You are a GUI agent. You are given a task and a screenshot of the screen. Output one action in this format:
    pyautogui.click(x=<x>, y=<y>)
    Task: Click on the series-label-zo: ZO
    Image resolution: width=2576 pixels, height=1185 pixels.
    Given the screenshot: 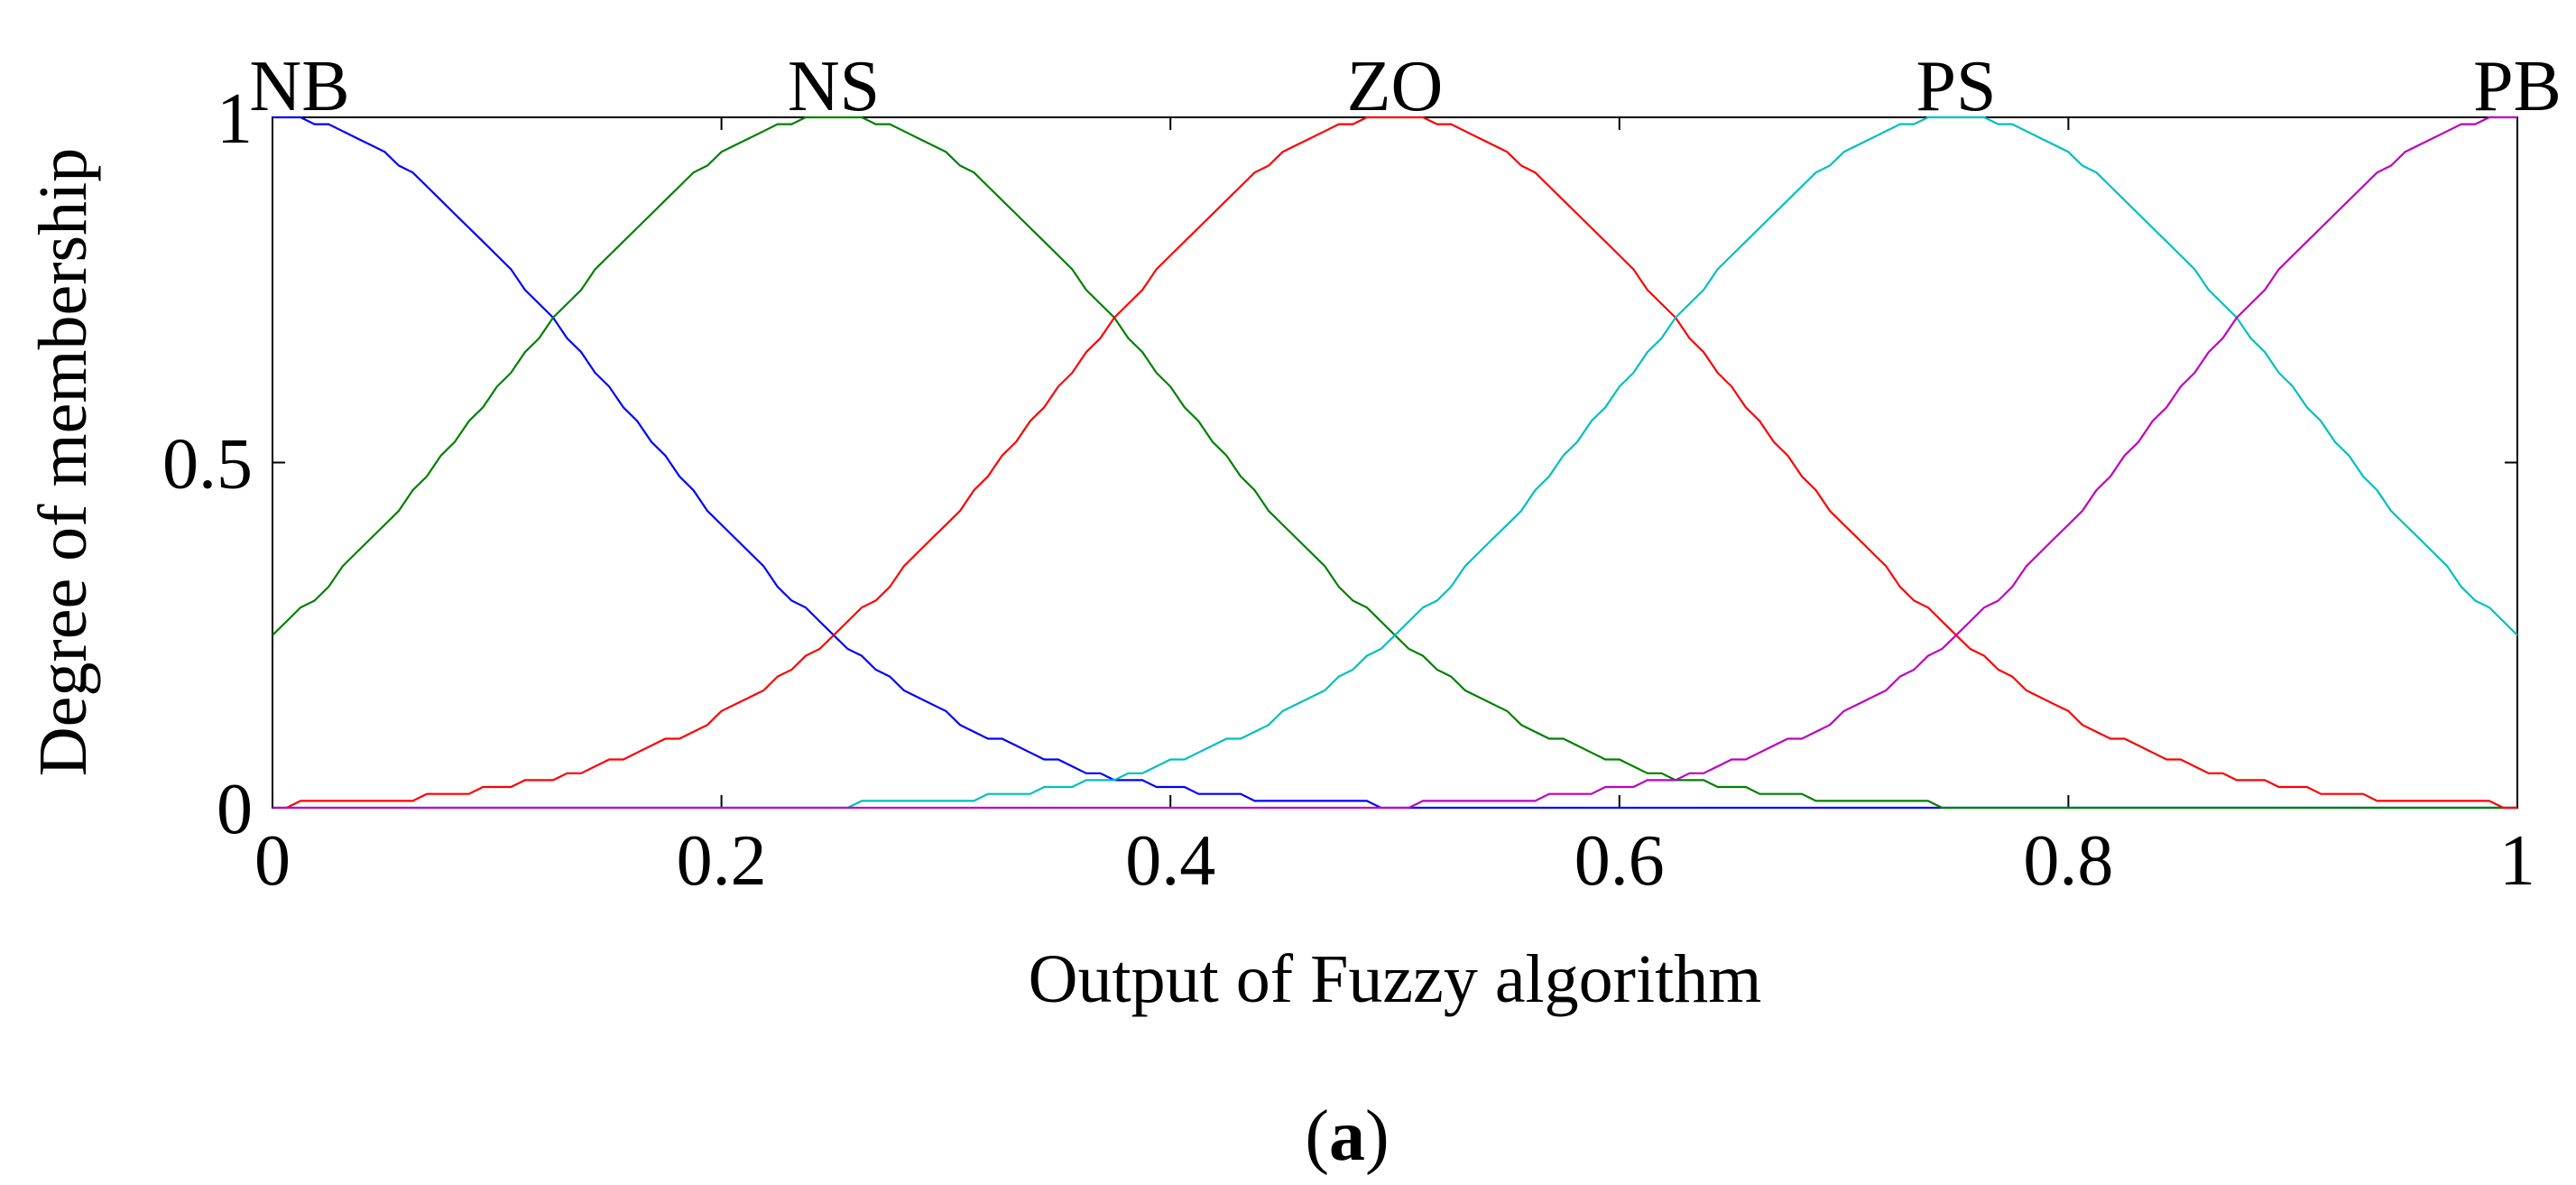 What is the action you would take?
    pyautogui.click(x=1395, y=86)
    